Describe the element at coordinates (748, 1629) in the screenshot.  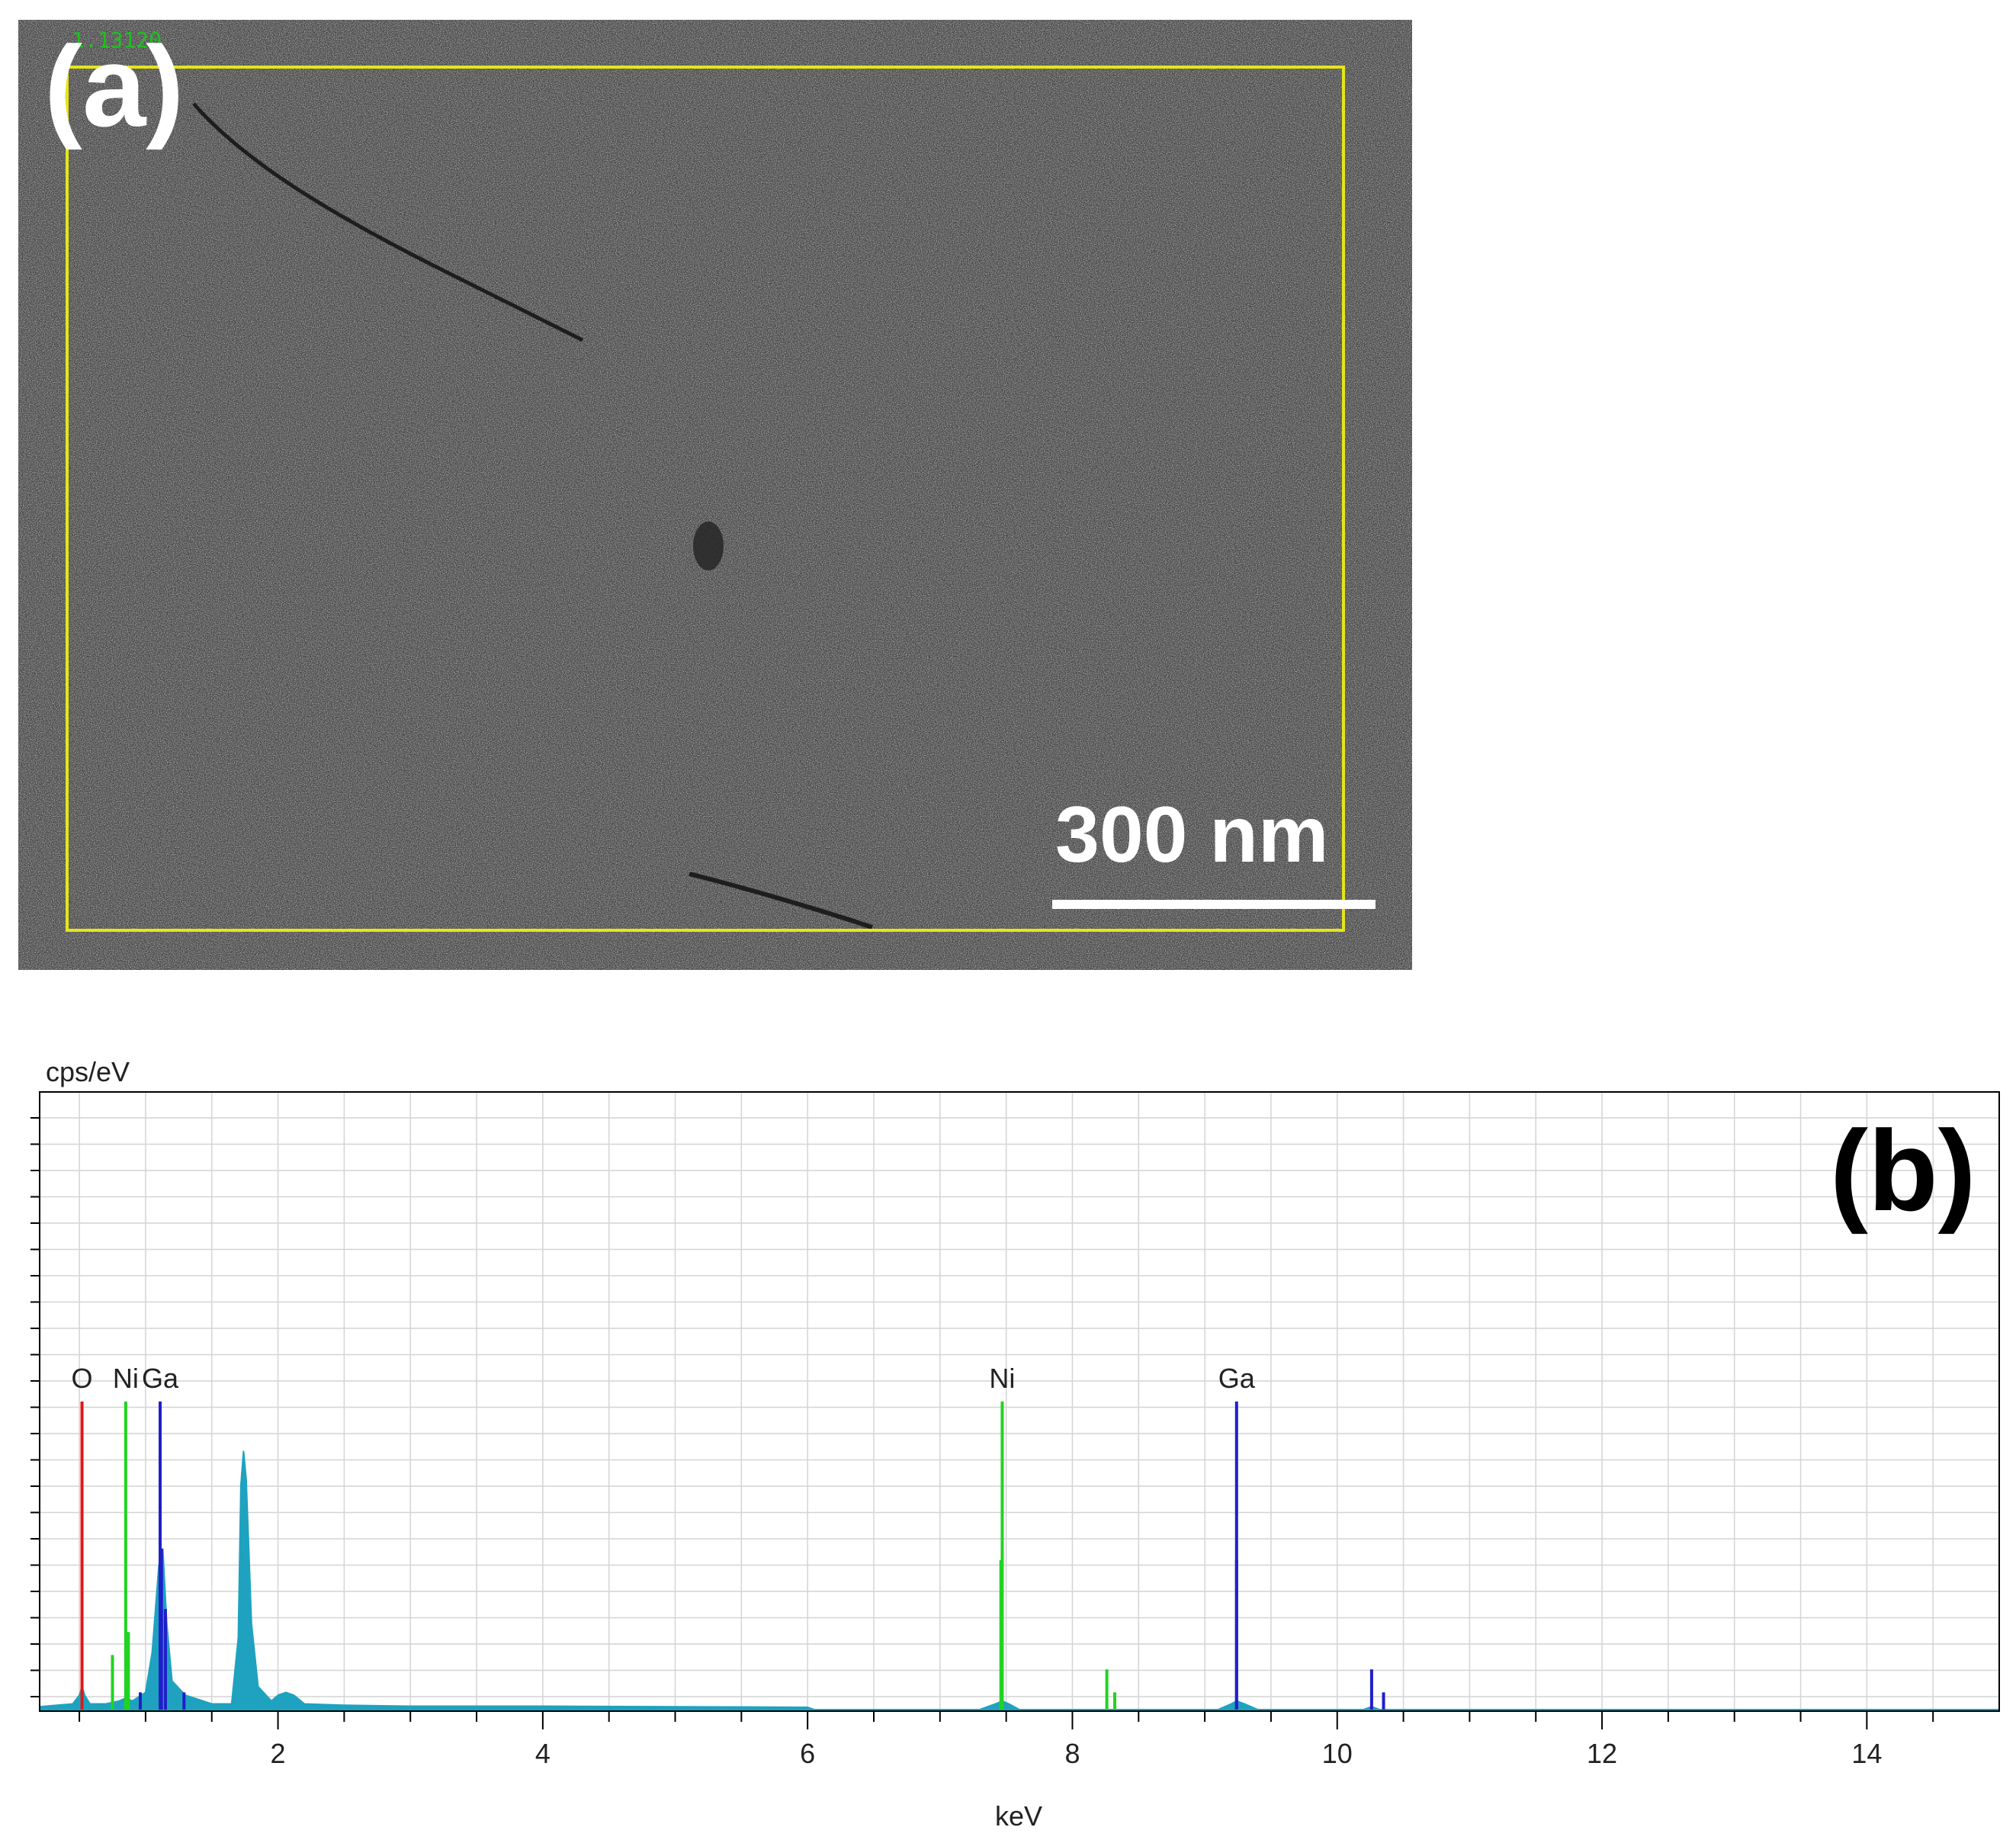
I see `minor-lines` at that location.